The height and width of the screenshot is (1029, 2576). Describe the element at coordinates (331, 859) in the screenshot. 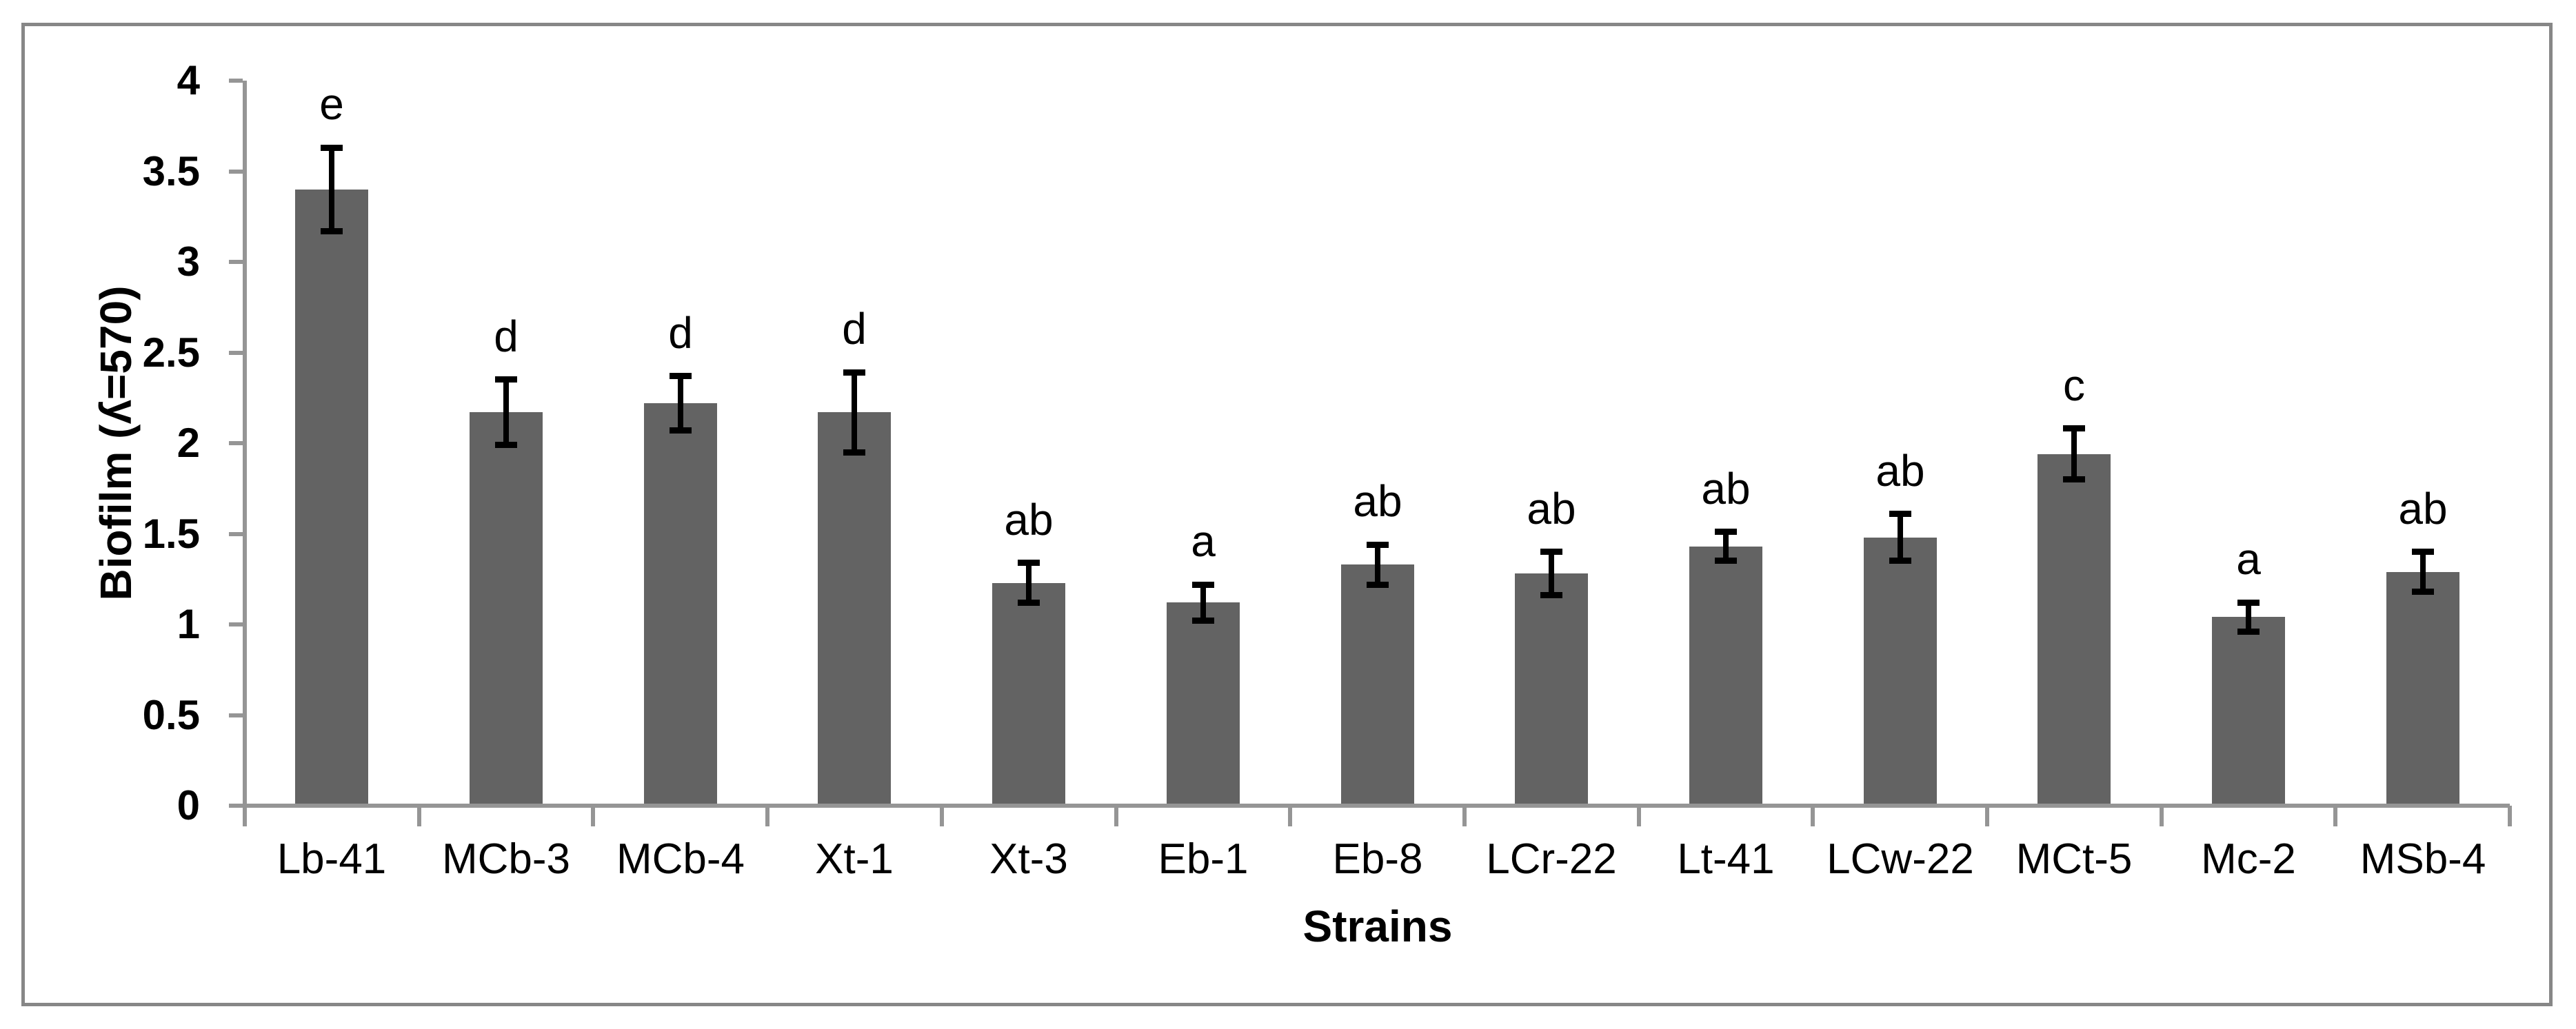

I see `x-tick-label: Lb-41` at that location.